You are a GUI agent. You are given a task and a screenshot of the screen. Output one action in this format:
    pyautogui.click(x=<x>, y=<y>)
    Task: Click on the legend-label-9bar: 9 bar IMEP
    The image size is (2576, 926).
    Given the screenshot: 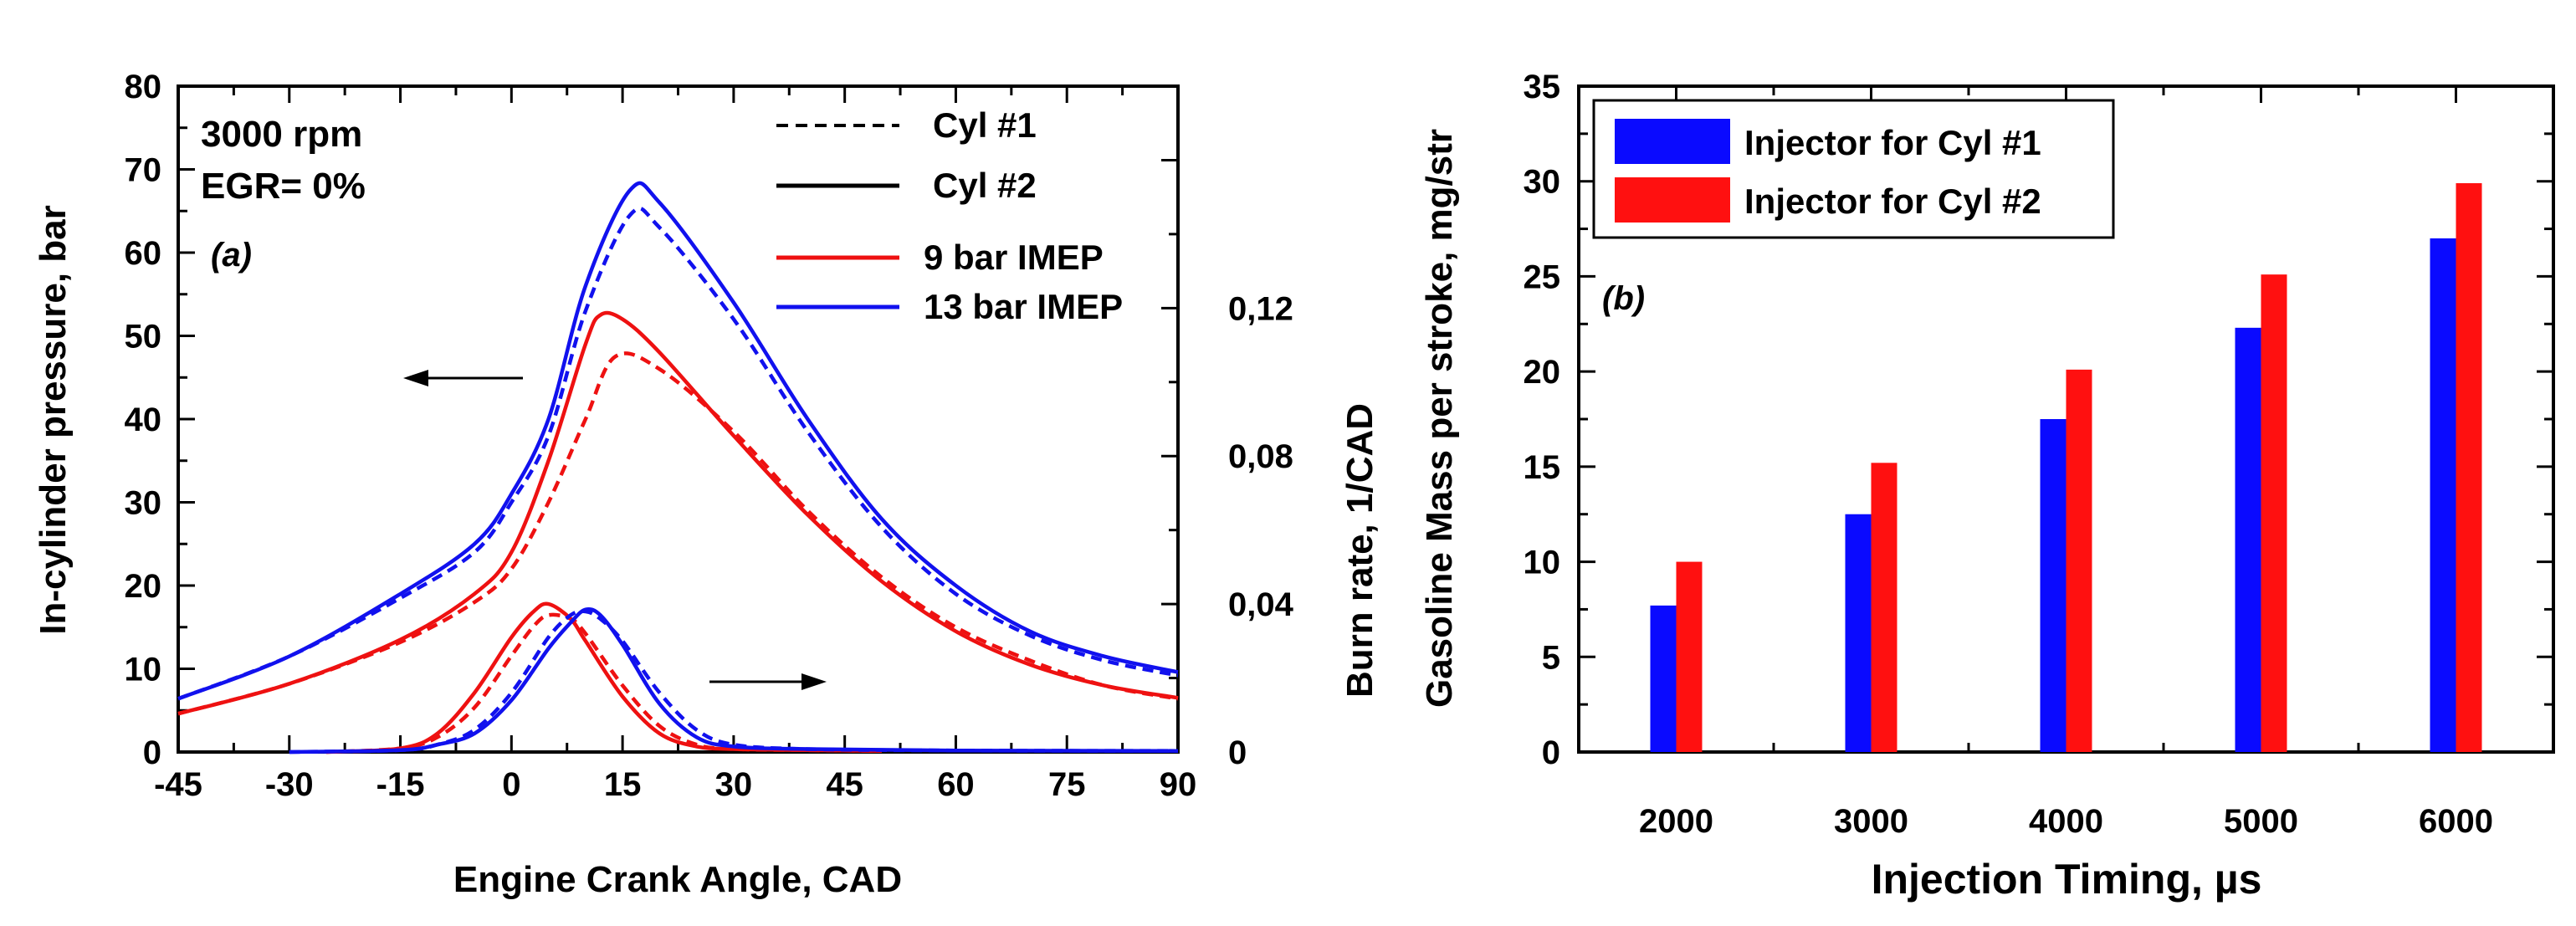 What is the action you would take?
    pyautogui.click(x=1014, y=257)
    